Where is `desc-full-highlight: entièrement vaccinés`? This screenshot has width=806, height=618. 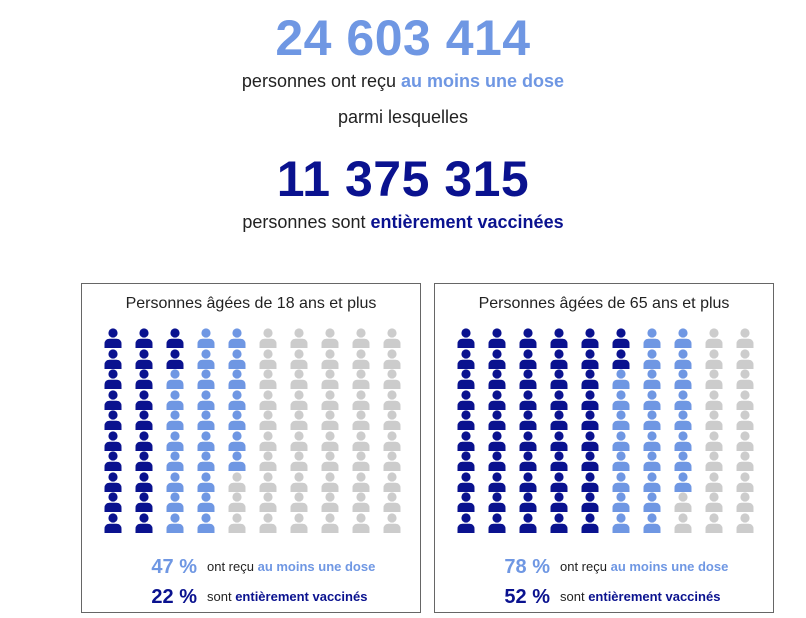
desc-full-highlight: entièrement vaccinés is located at coordinates (301, 596).